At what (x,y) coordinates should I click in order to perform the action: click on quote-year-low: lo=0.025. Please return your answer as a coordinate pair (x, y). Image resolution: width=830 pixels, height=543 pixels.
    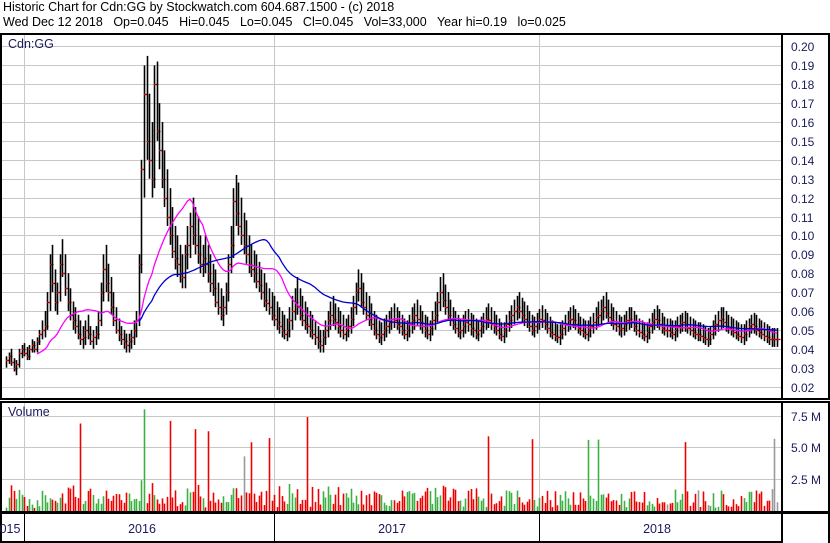
    Looking at the image, I should click on (541, 22).